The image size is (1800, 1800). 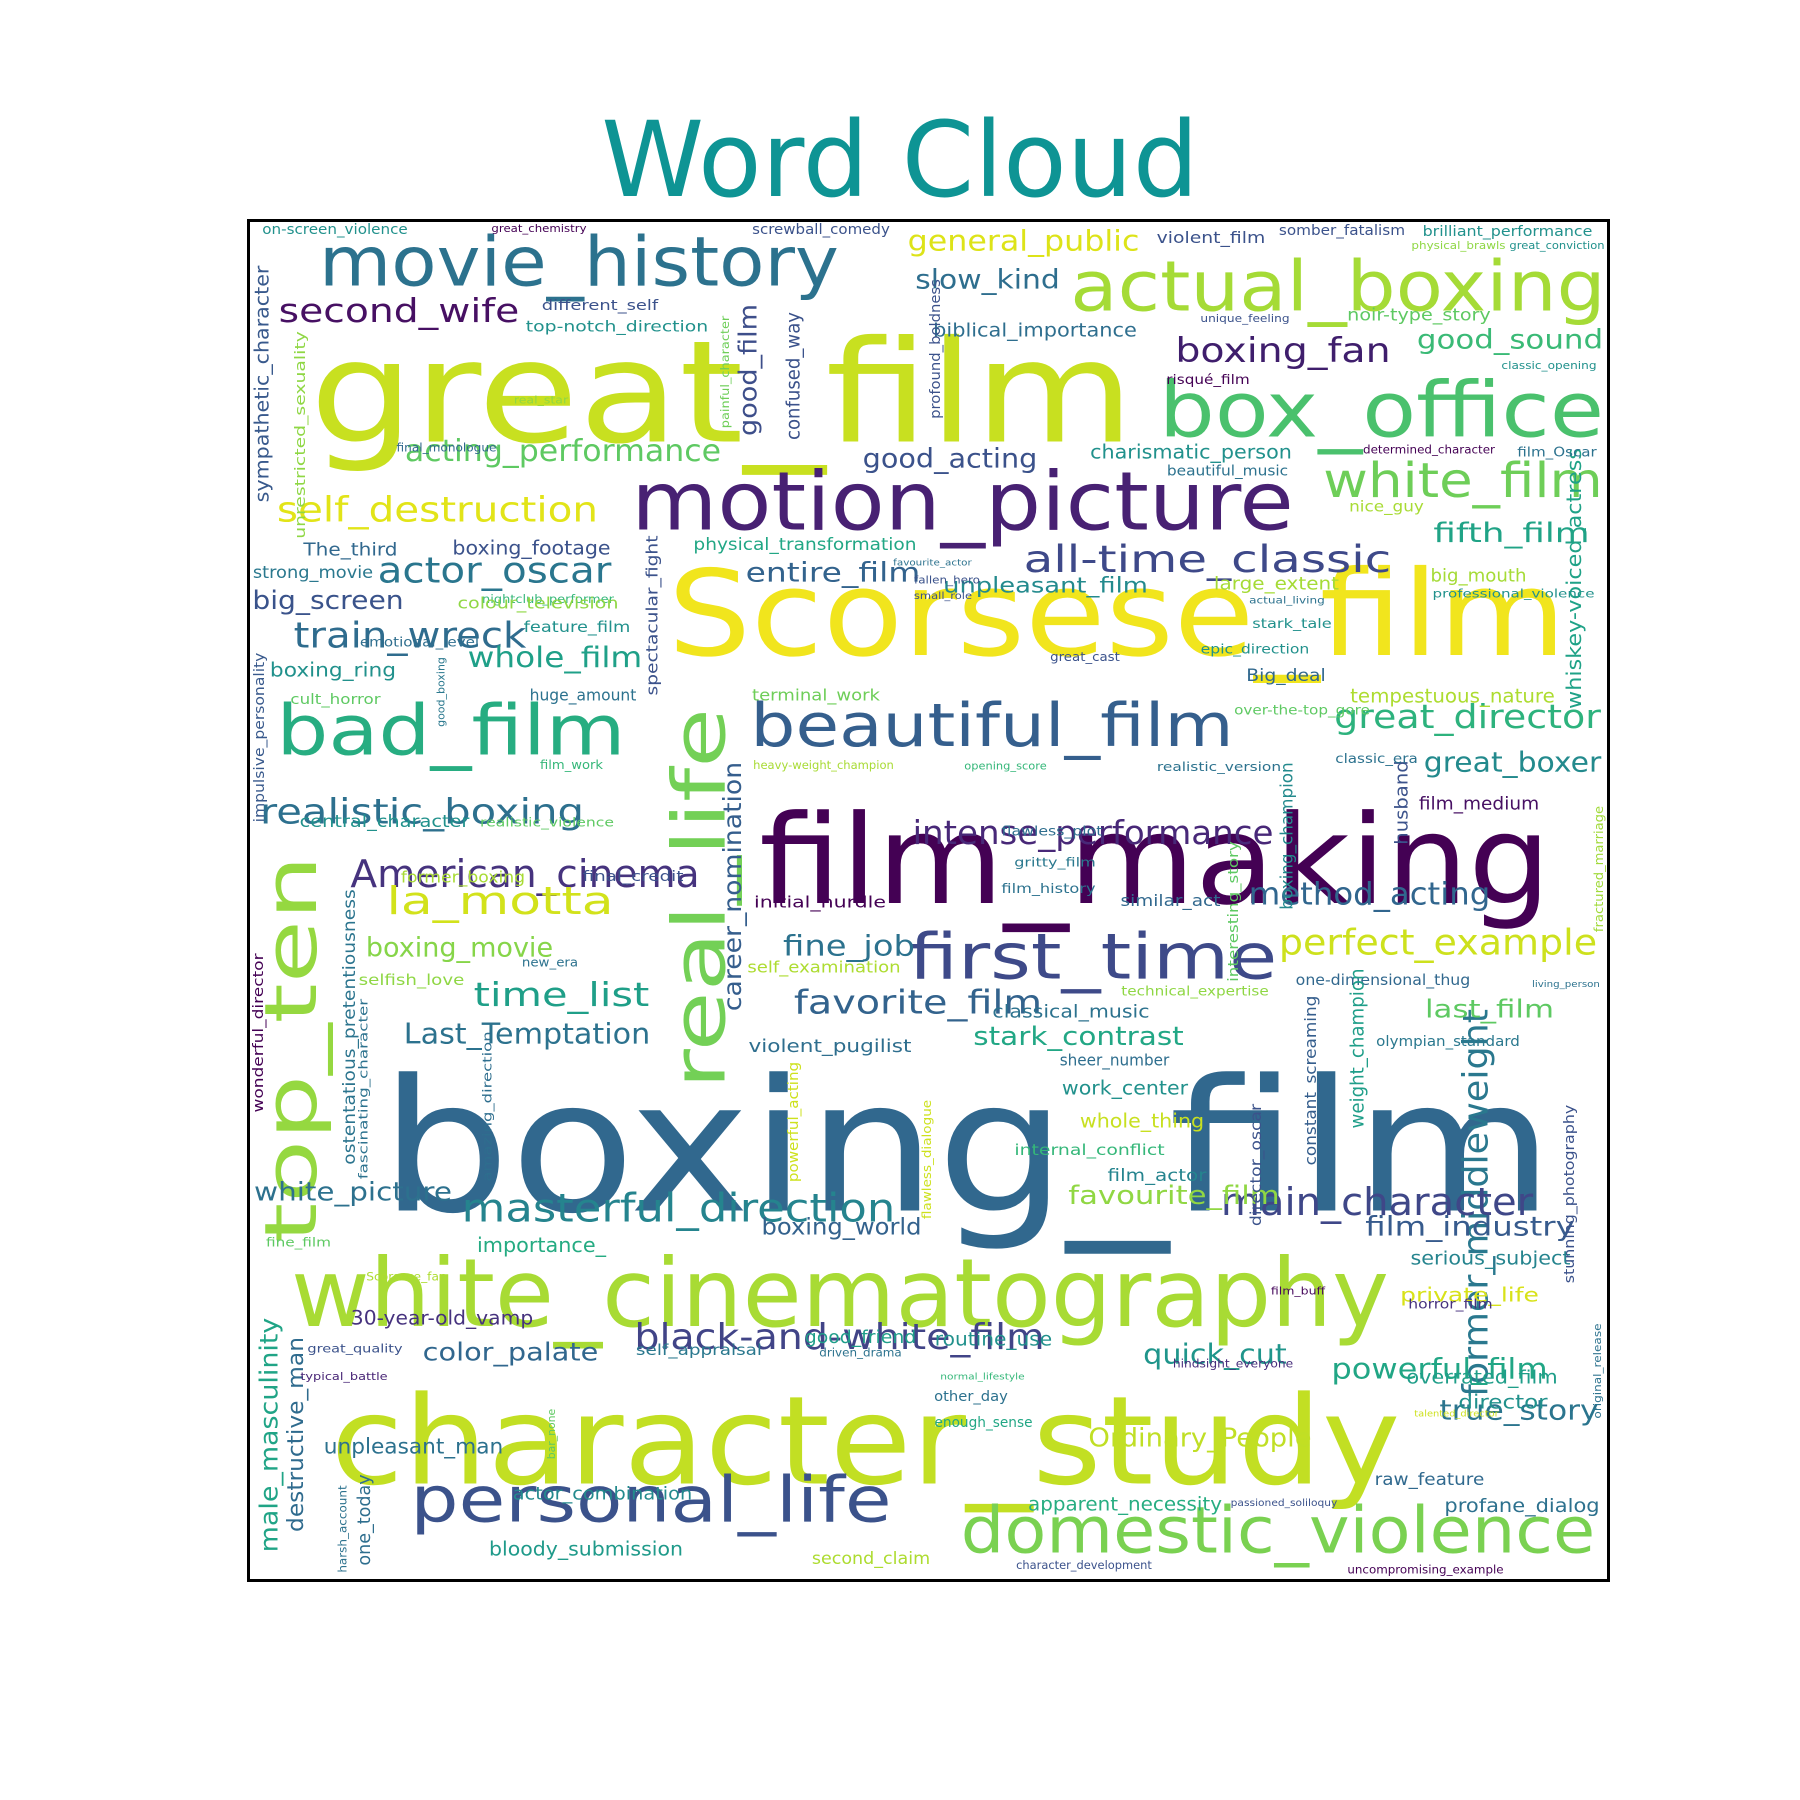 What do you see at coordinates (833, 573) in the screenshot?
I see `word-entire-film: entire_film` at bounding box center [833, 573].